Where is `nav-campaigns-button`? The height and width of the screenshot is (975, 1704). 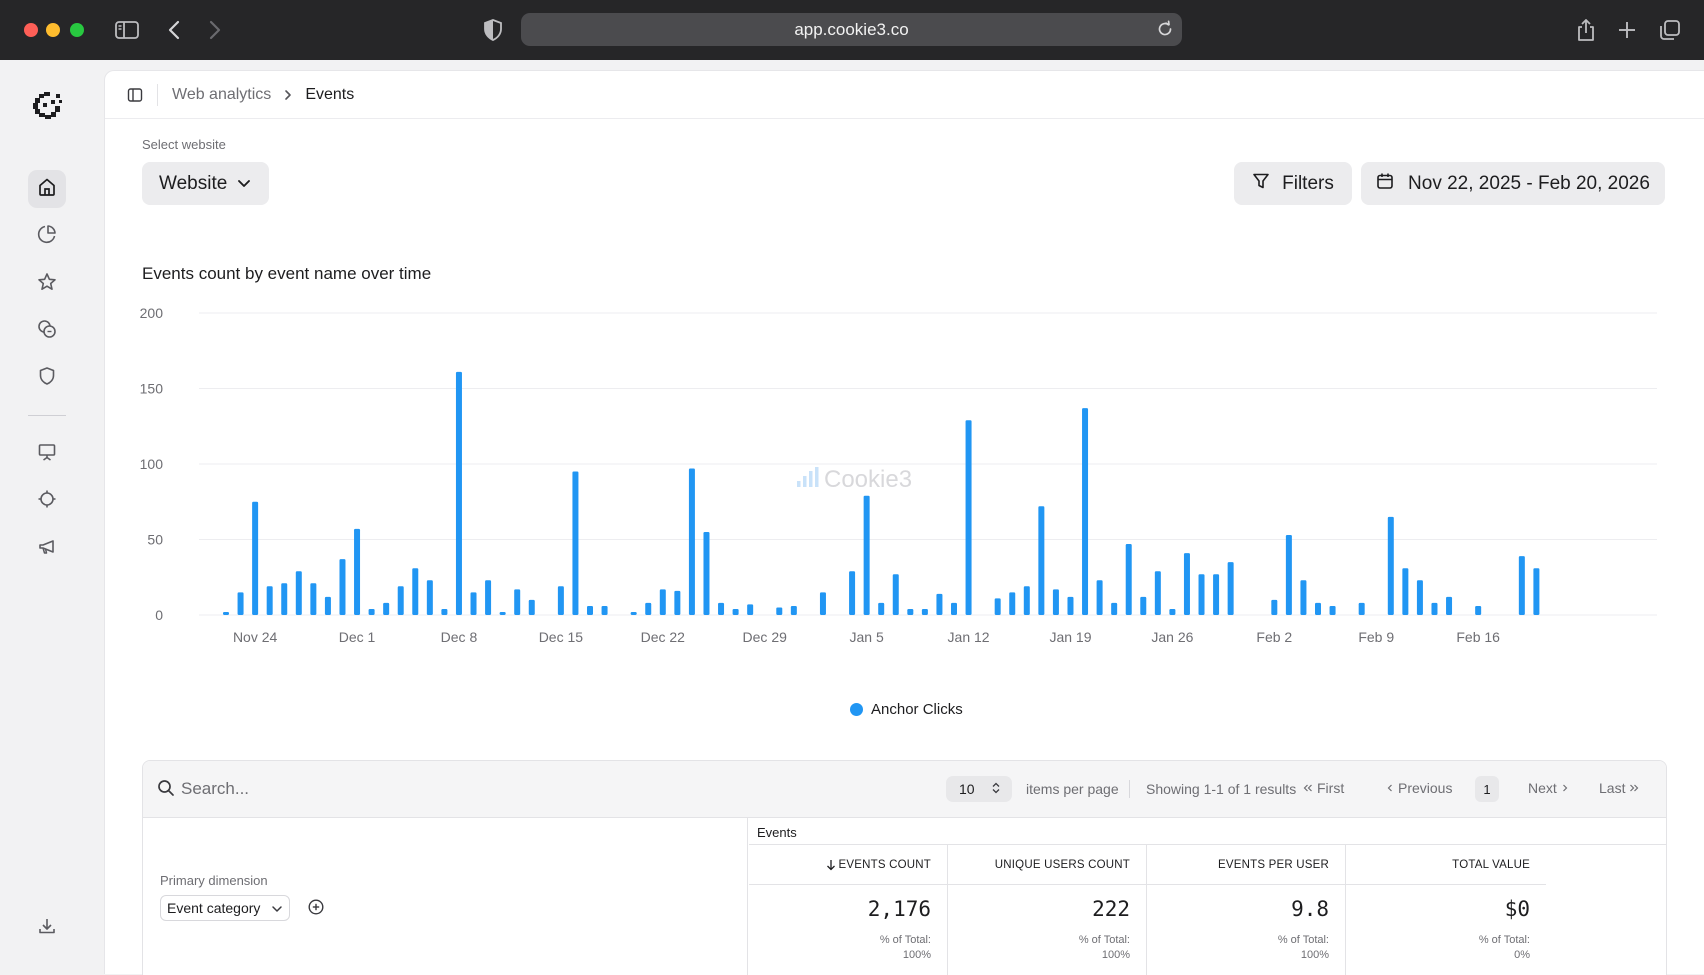
nav-campaigns-button is located at coordinates (47, 549).